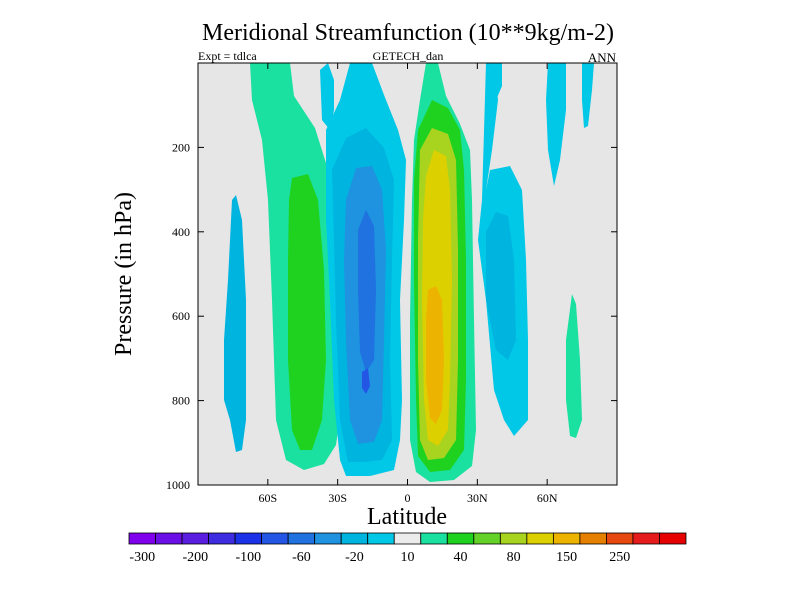 The image size is (800, 600). What do you see at coordinates (249, 557) in the screenshot?
I see `colorbar-label: -100` at bounding box center [249, 557].